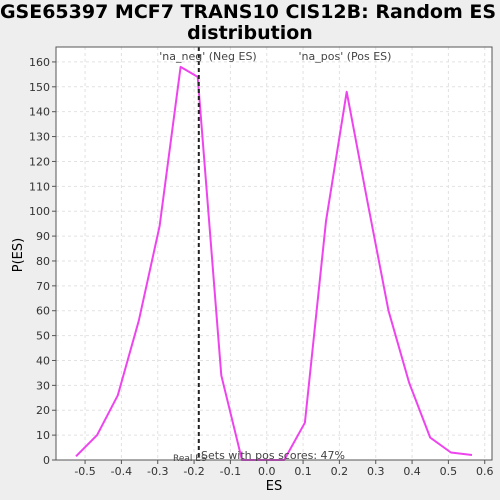 The image size is (500, 500). I want to click on x-tick-label: -0.5, so click(84, 471).